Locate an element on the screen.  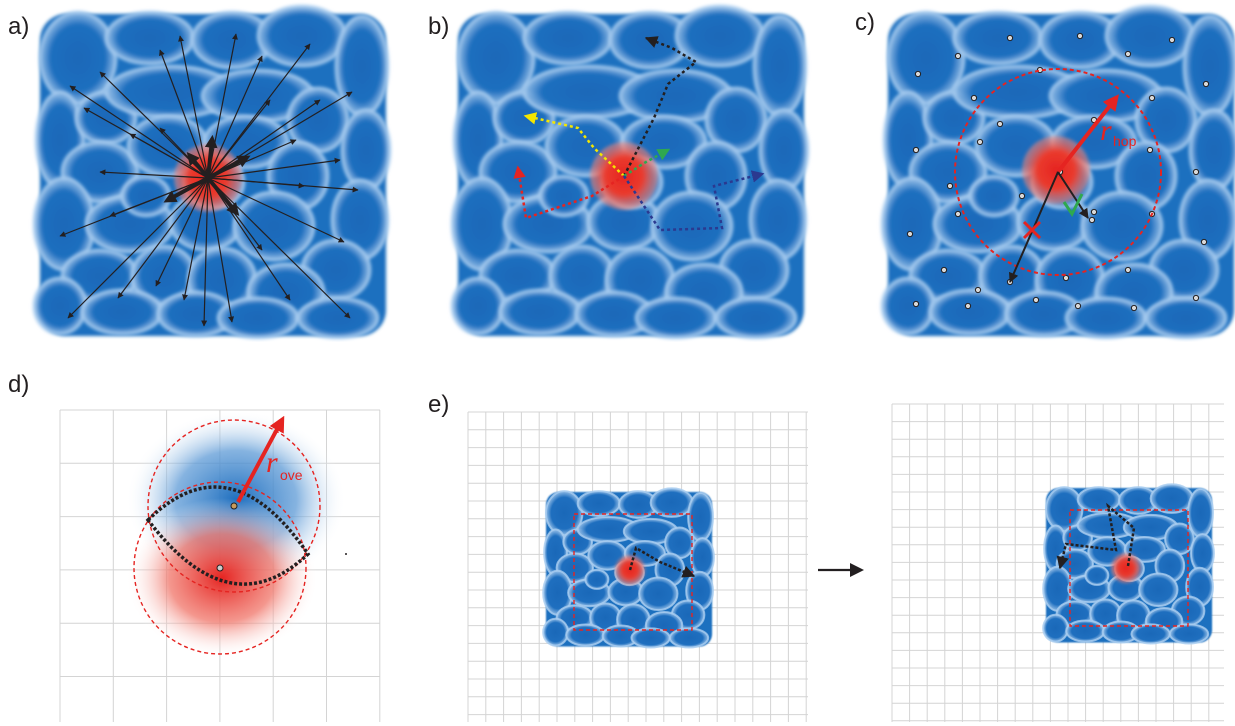
panel-d-cell-radius is located at coordinates (234, 506).